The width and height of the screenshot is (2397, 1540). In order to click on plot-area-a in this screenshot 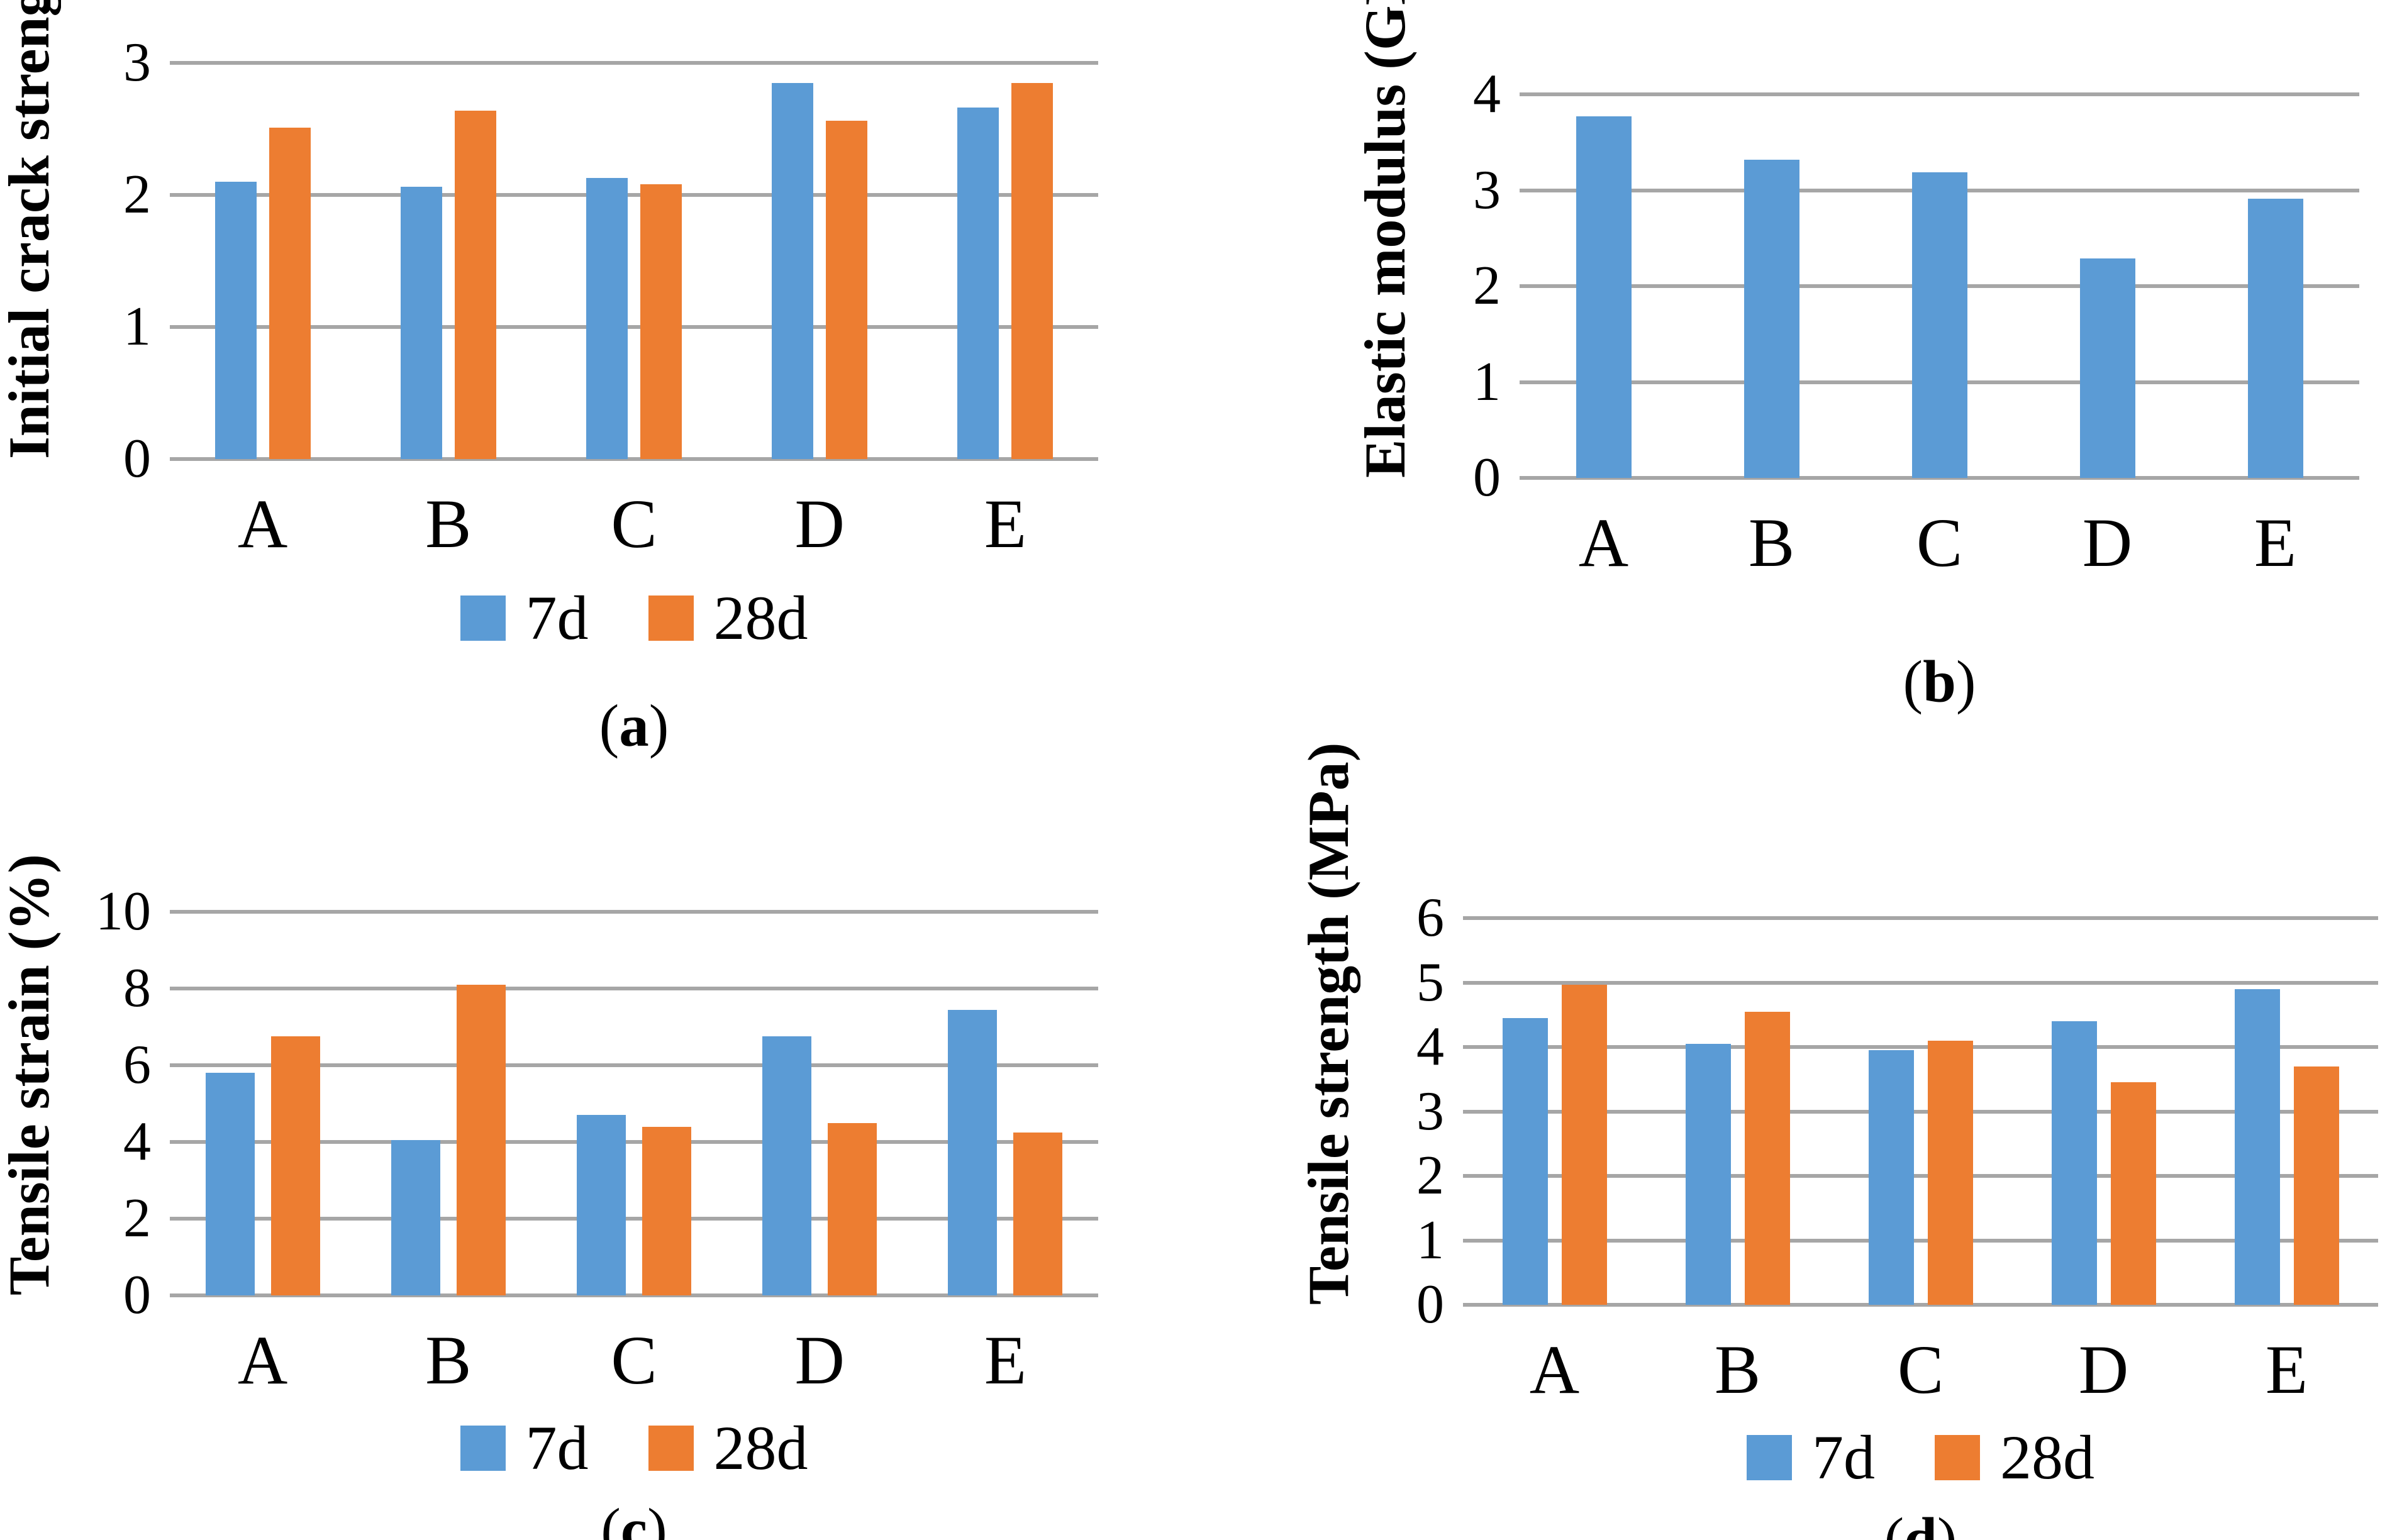, I will do `click(634, 261)`.